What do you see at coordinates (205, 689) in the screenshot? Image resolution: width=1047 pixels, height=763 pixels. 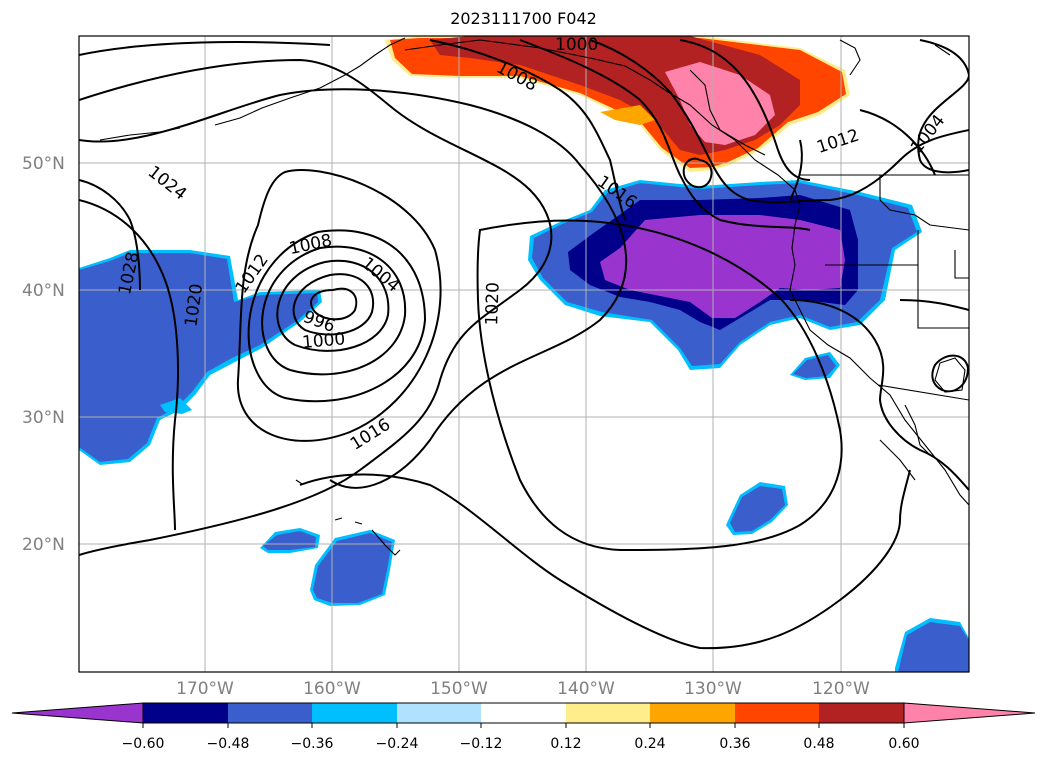 I see `longitude-label: 170°W` at bounding box center [205, 689].